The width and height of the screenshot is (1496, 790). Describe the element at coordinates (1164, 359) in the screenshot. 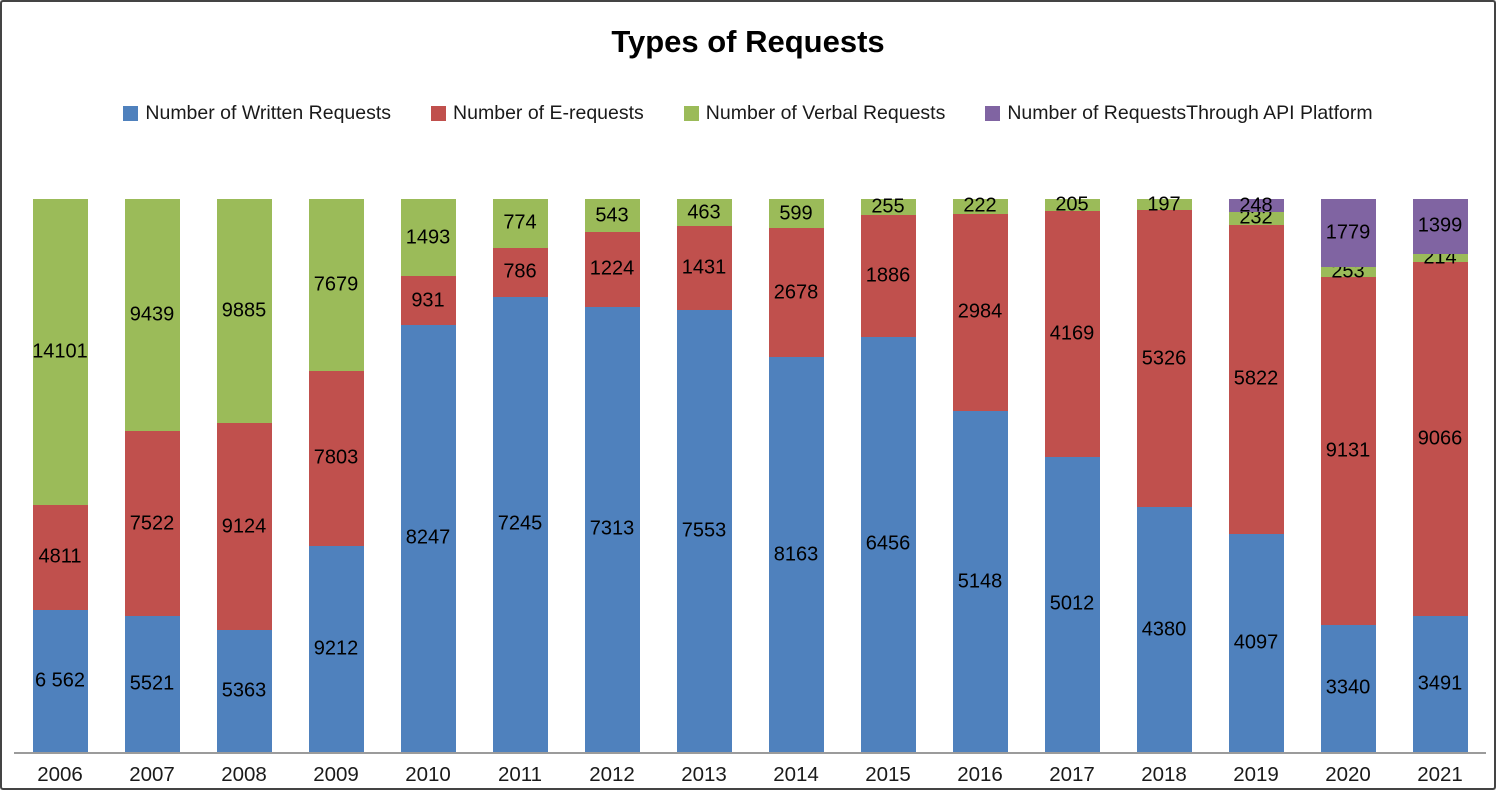

I see `e-requests-segment: 5326` at that location.